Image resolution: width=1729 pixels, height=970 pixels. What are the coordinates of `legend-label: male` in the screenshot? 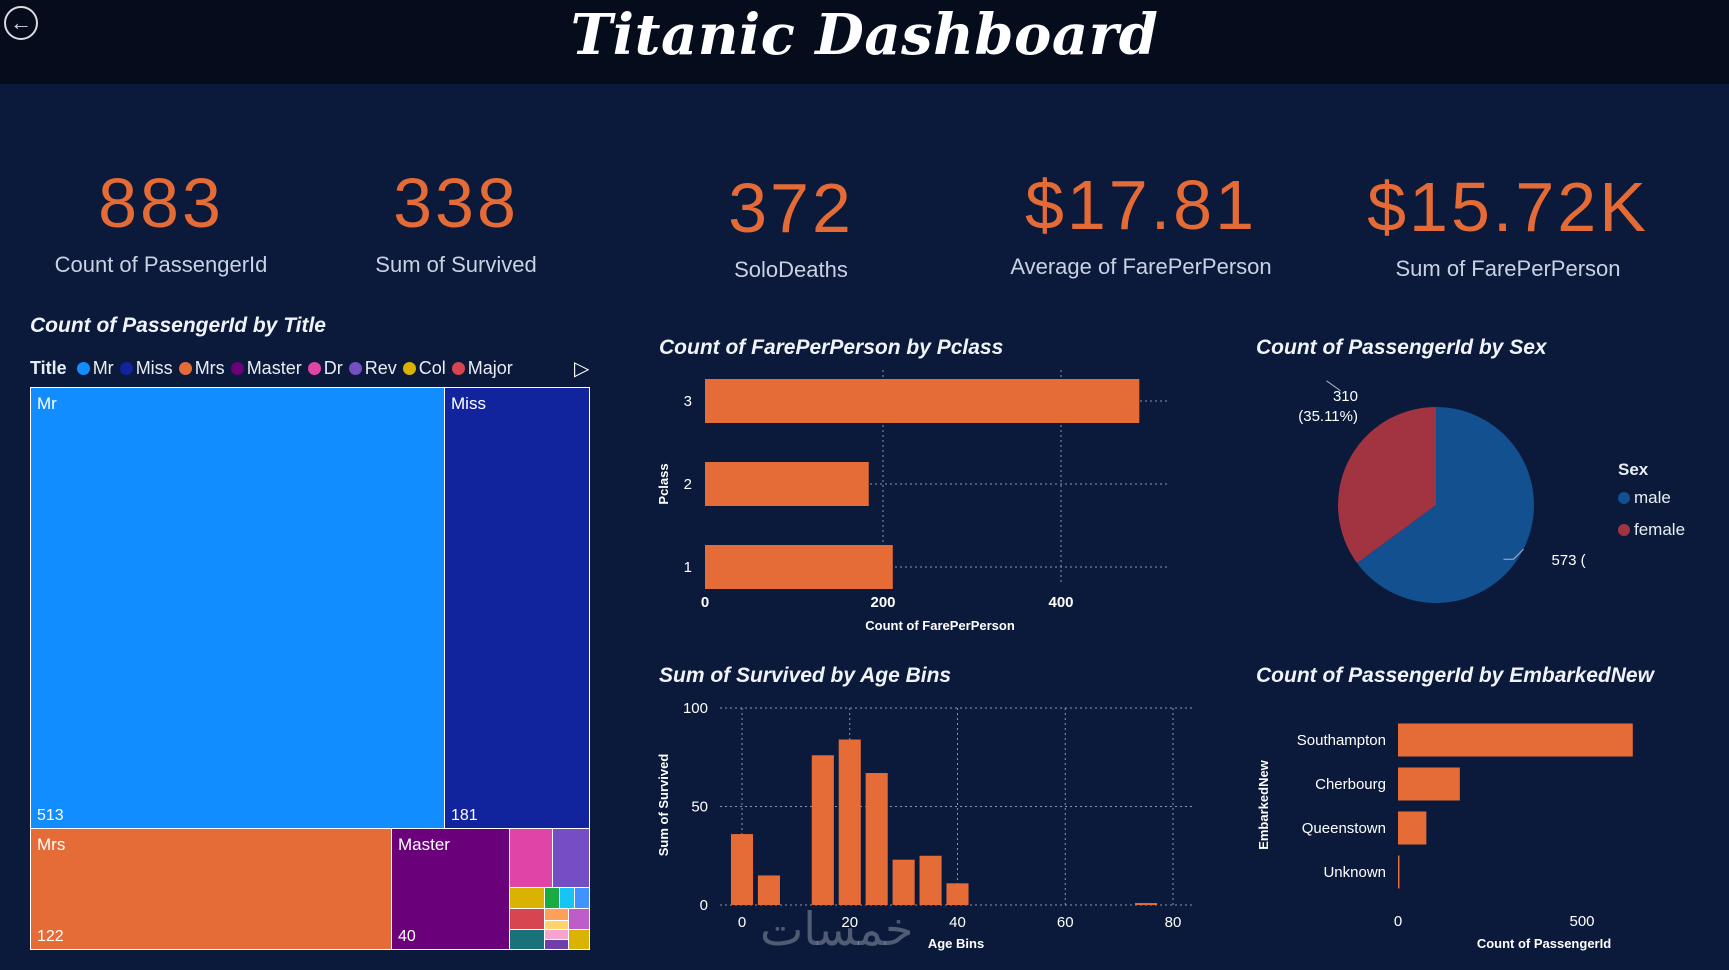 It's located at (1652, 497).